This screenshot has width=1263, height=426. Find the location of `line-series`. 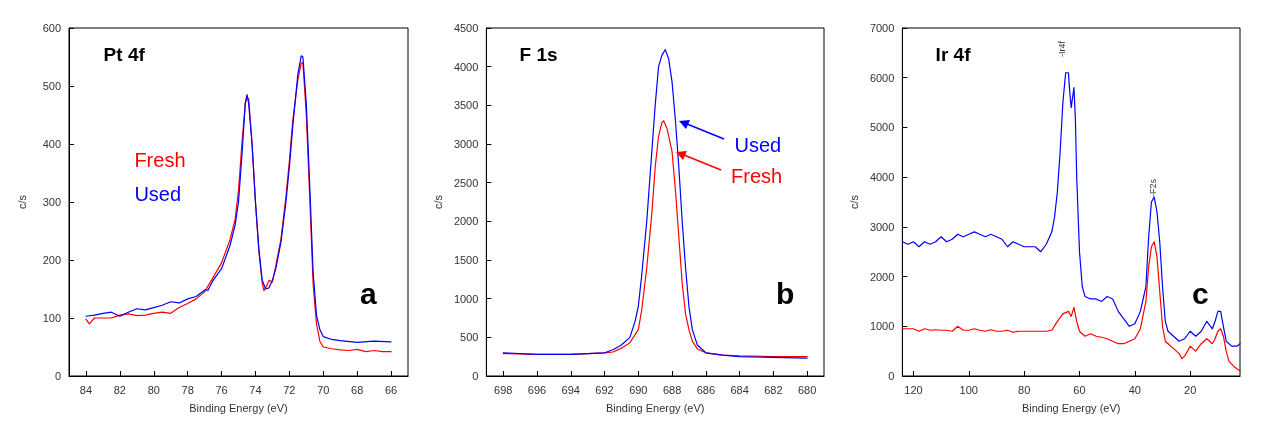

line-series is located at coordinates (1071, 306).